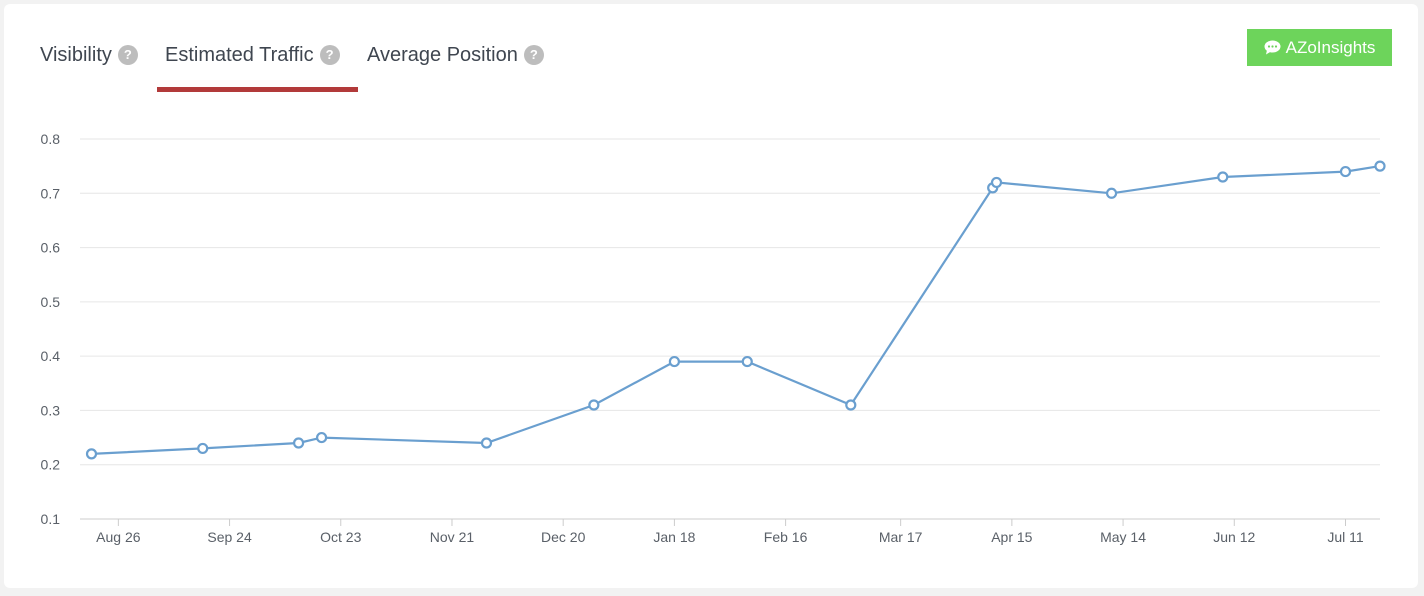 This screenshot has height=596, width=1424. What do you see at coordinates (239, 55) in the screenshot?
I see `tab-estimated-traffic-label: Estimated Traffic` at bounding box center [239, 55].